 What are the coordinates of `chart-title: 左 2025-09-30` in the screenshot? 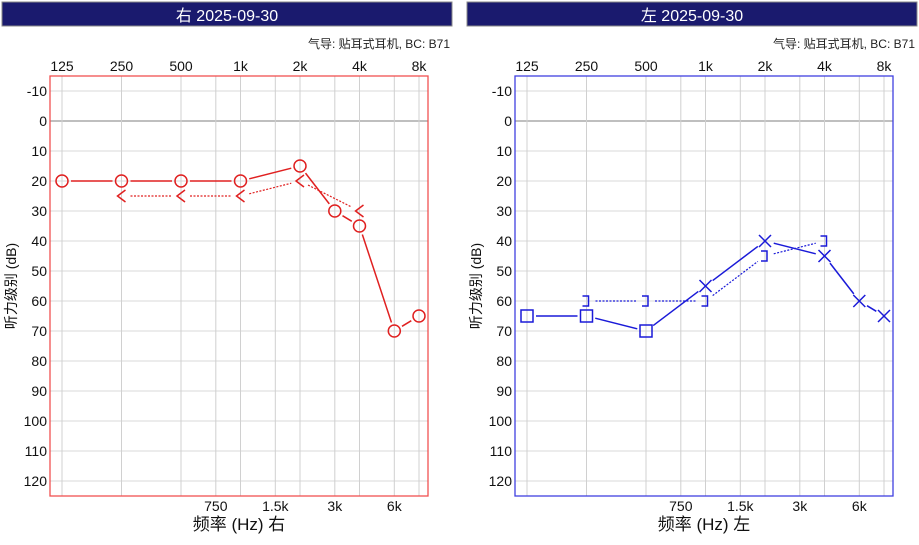 It's located at (692, 16).